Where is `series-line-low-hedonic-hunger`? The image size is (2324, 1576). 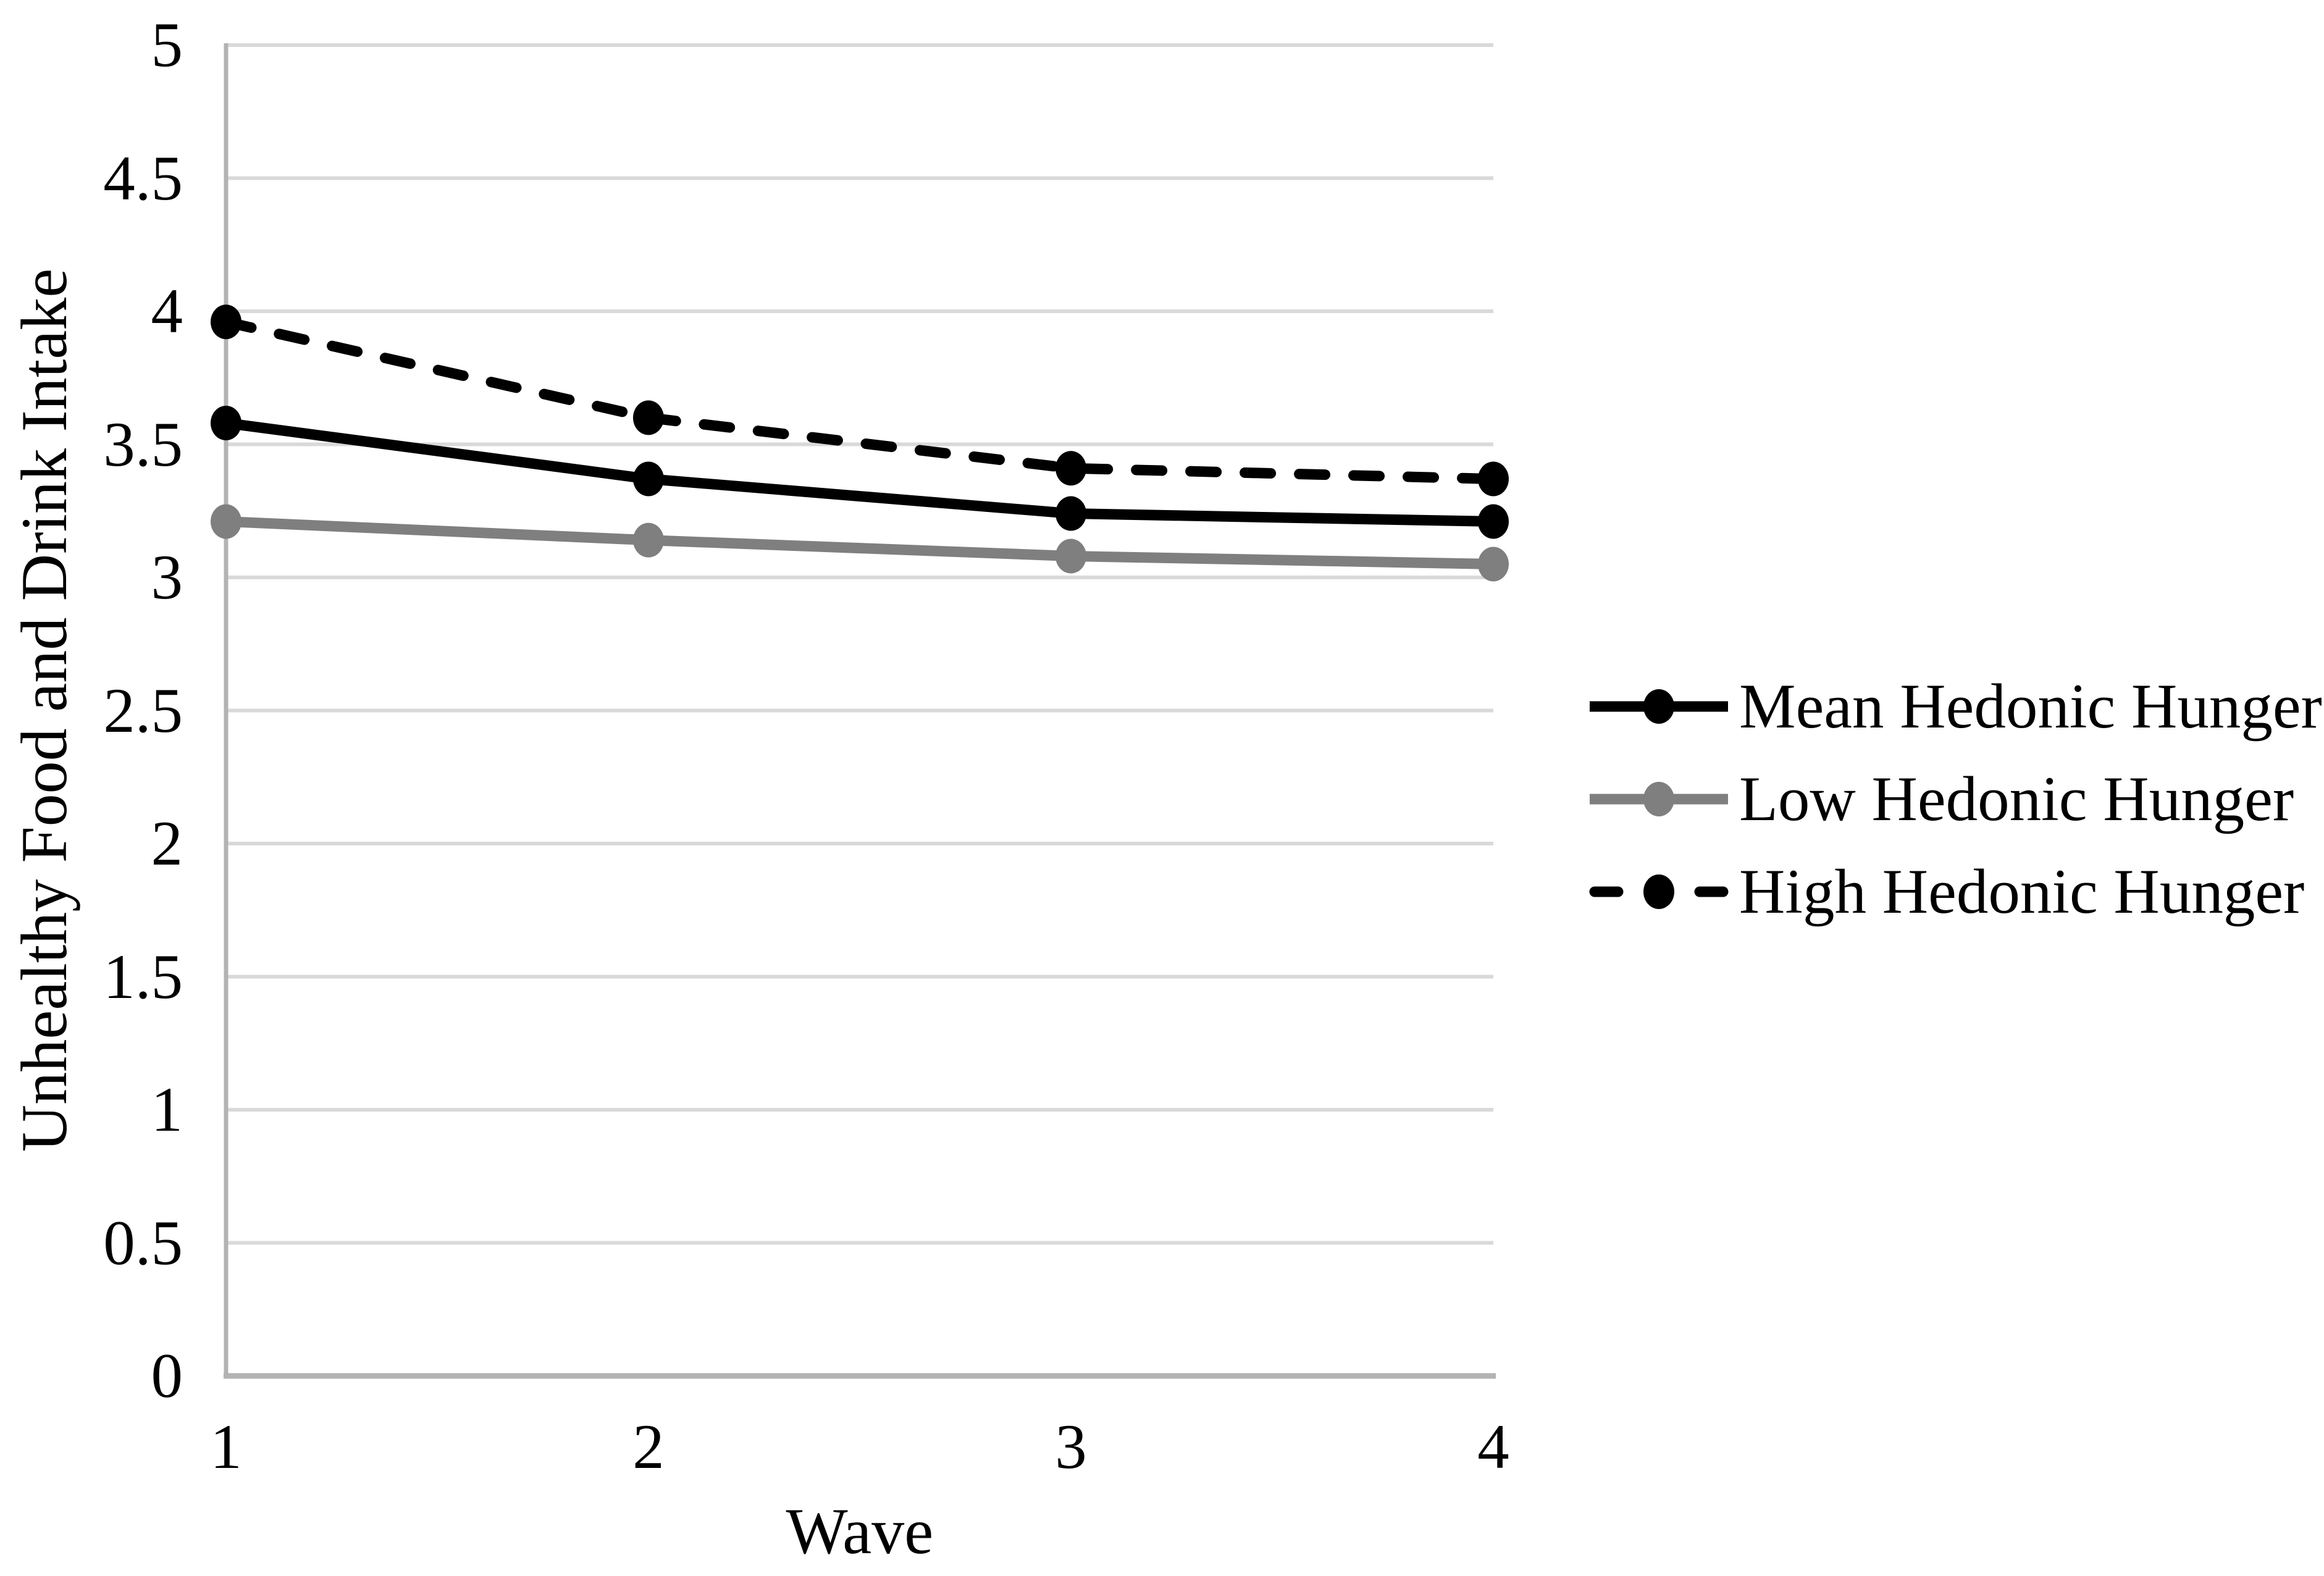 series-line-low-hedonic-hunger is located at coordinates (859, 542).